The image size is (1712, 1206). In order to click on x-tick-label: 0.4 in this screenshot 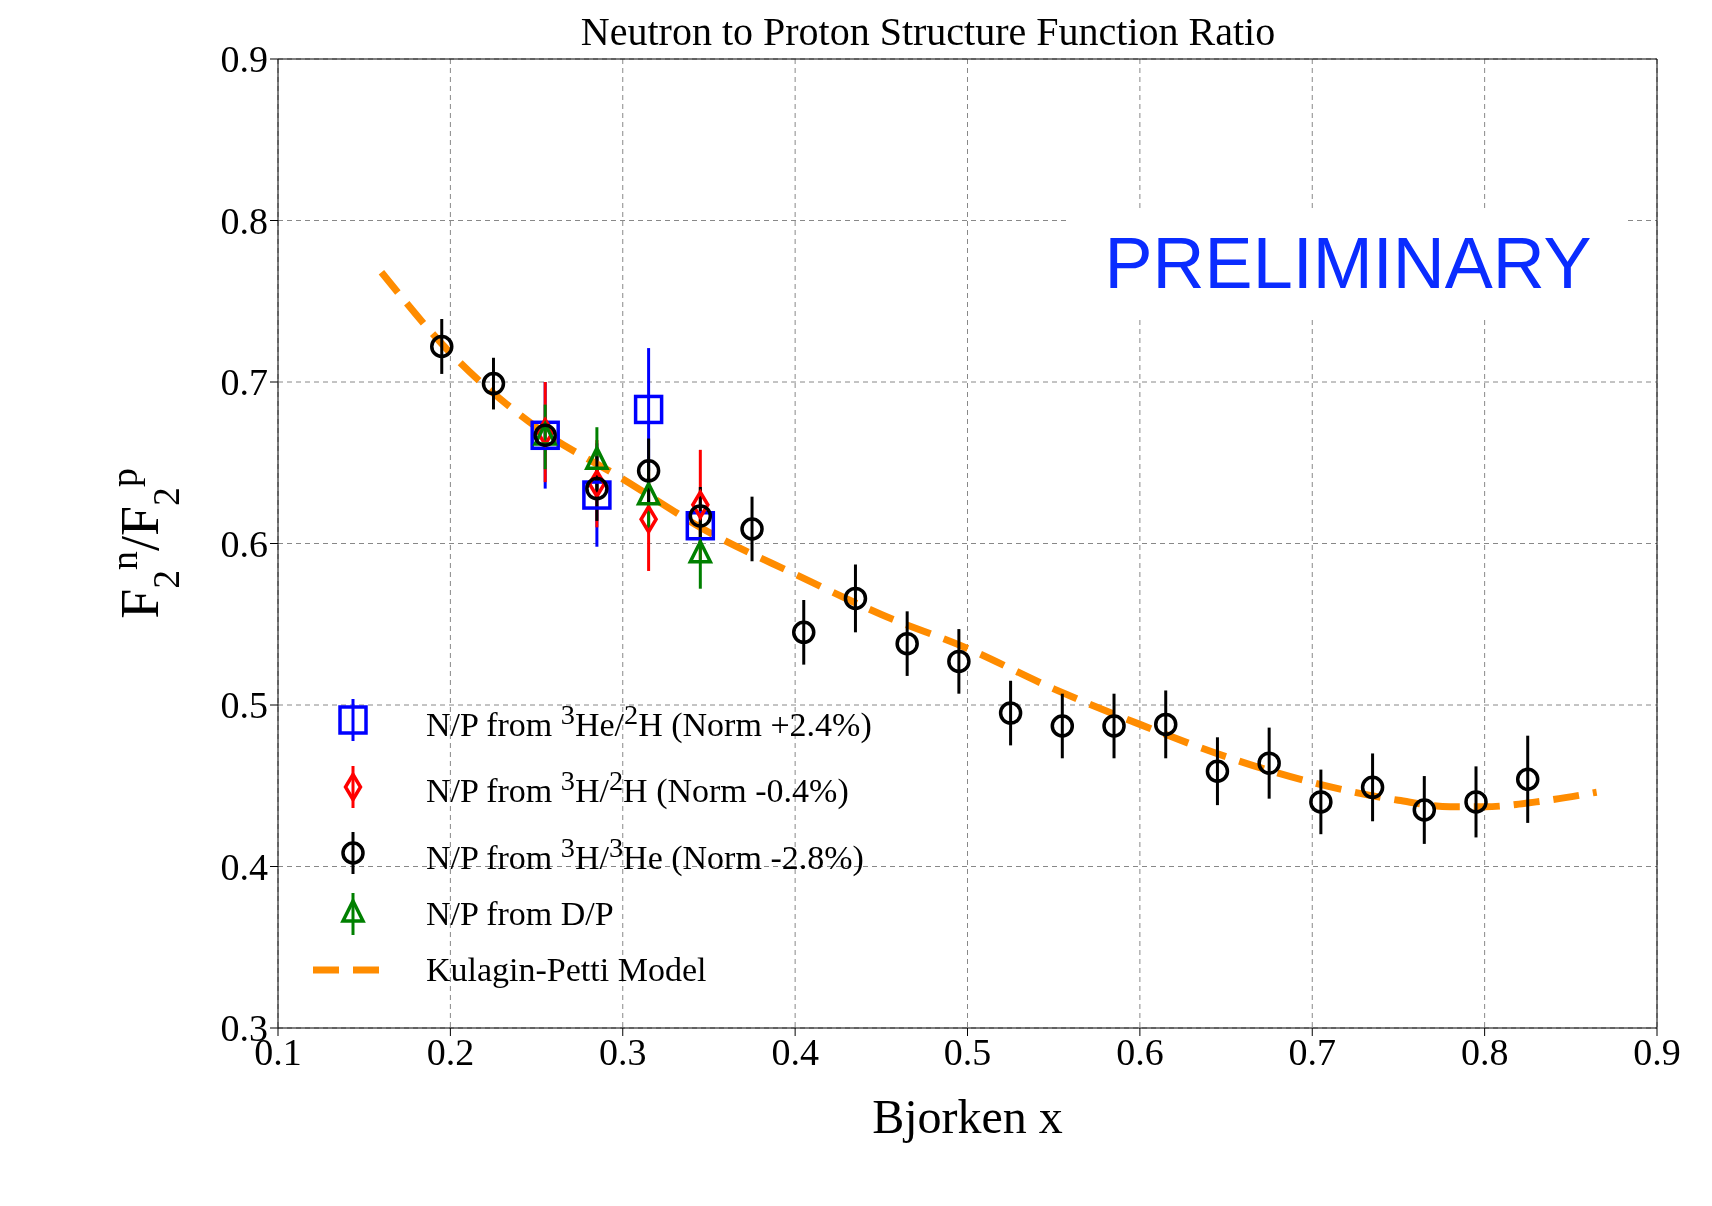, I will do `click(795, 1051)`.